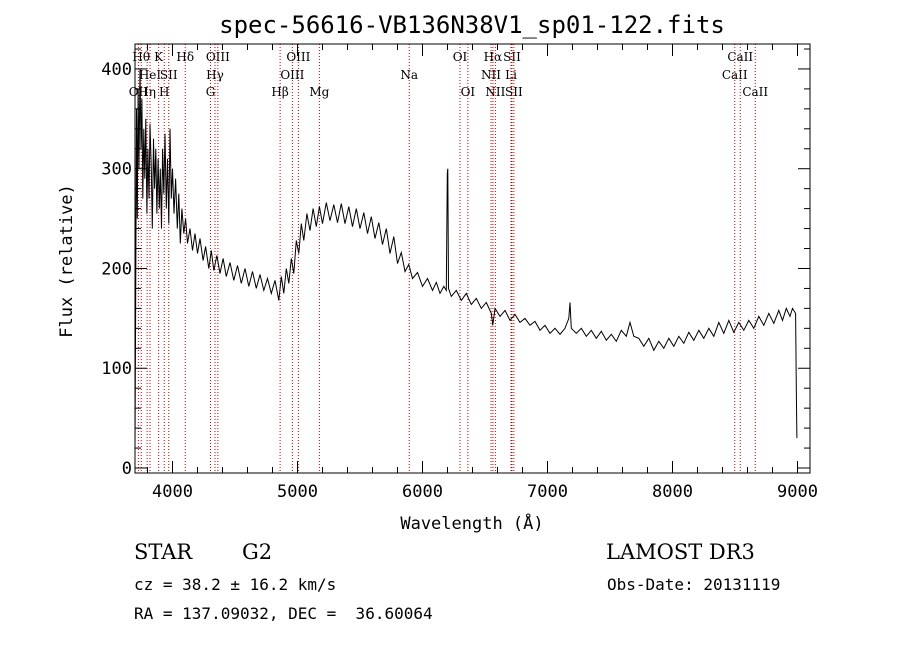  What do you see at coordinates (150, 75) in the screenshot?
I see `line-label: HeI` at bounding box center [150, 75].